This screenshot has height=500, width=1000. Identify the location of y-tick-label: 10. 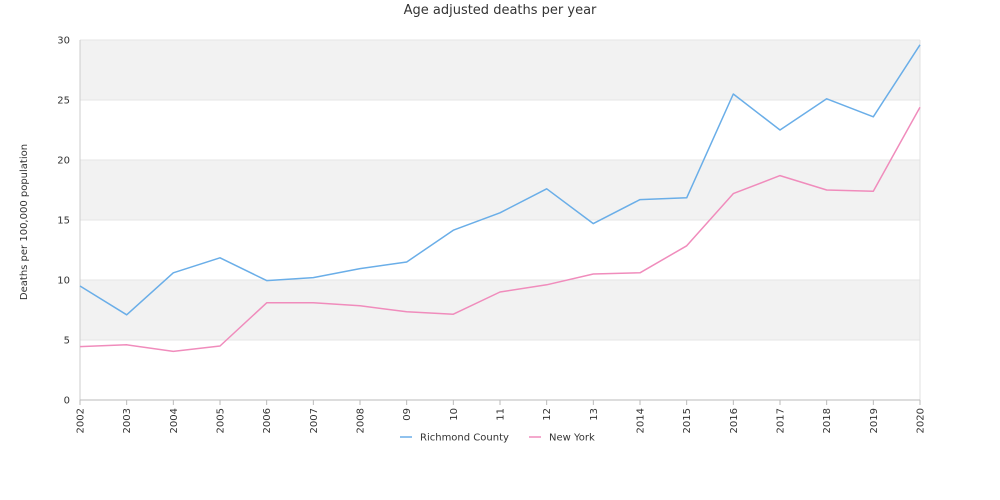
(63, 281).